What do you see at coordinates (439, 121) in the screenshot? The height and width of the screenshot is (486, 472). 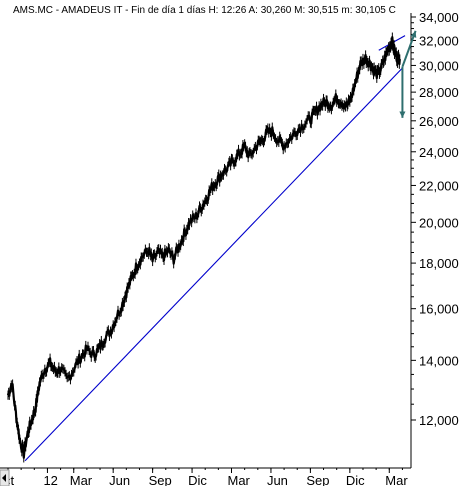 I see `y-tick-label: 26,000` at bounding box center [439, 121].